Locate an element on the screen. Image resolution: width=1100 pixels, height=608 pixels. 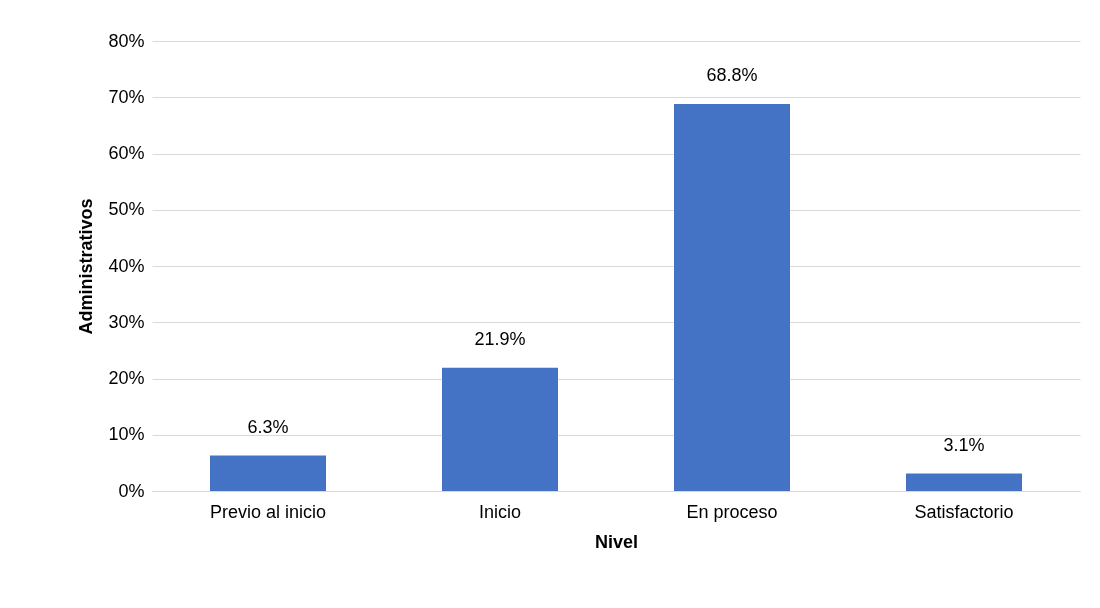
y-axis-title: Administrativos is located at coordinates (86, 266).